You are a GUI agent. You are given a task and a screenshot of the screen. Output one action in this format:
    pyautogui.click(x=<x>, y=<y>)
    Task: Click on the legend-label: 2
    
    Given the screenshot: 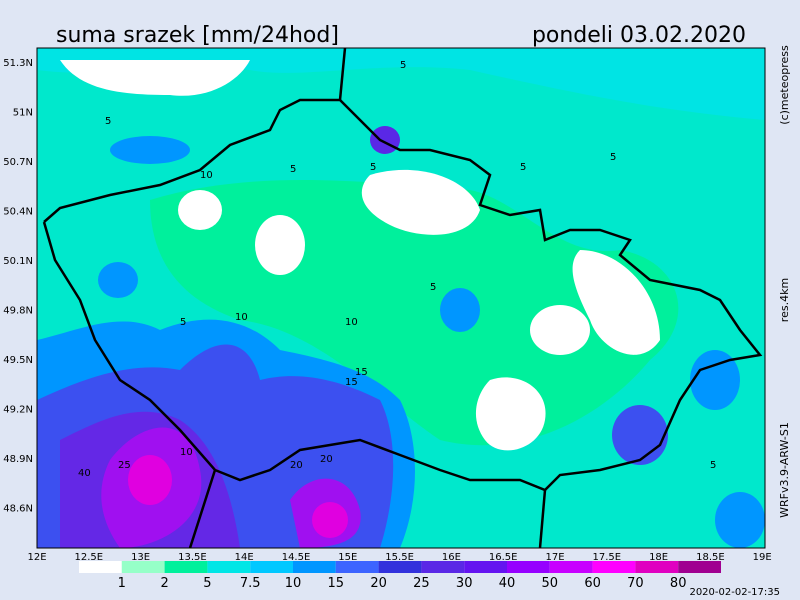 What is the action you would take?
    pyautogui.click(x=164, y=583)
    